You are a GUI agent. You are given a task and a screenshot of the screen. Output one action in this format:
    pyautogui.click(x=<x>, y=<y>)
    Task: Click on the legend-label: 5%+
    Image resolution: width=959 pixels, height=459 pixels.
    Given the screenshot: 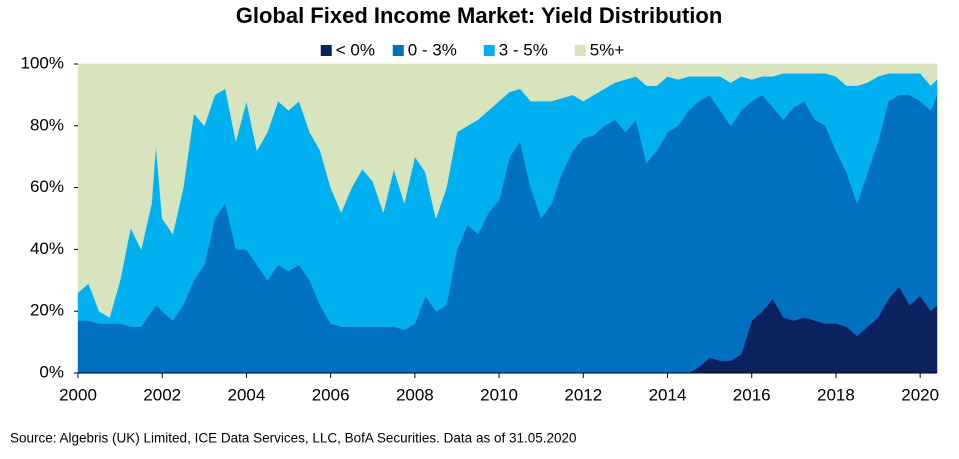 What is the action you would take?
    pyautogui.click(x=607, y=49)
    